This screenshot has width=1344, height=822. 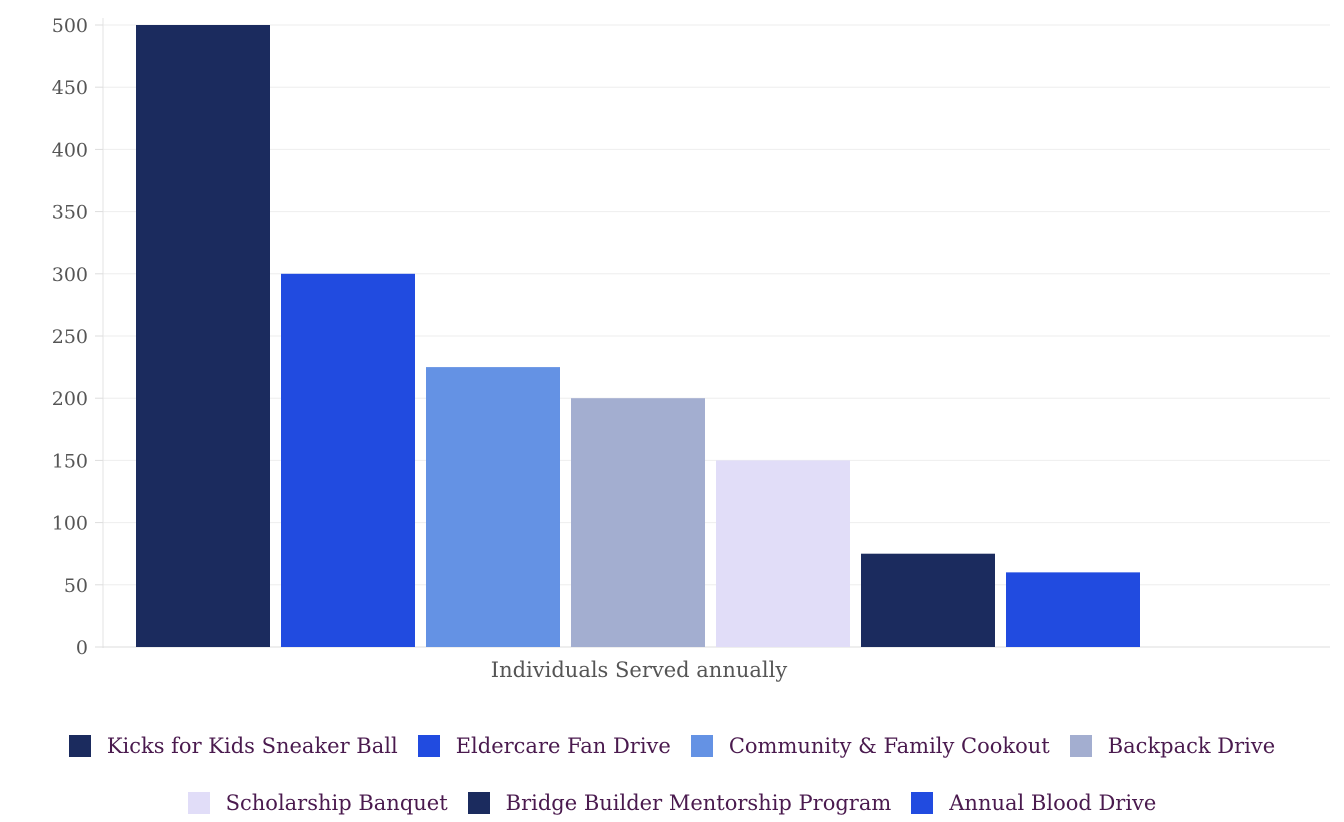 I want to click on legend-label: Kicks for Kids Sneaker Ball, so click(x=252, y=746).